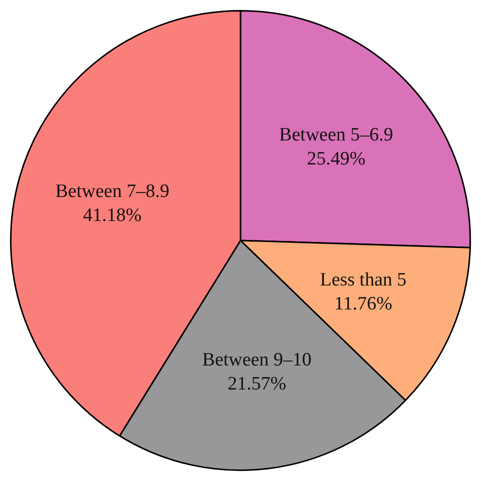 The image size is (481, 481). What do you see at coordinates (257, 384) in the screenshot?
I see `data-label: 21.57%` at bounding box center [257, 384].